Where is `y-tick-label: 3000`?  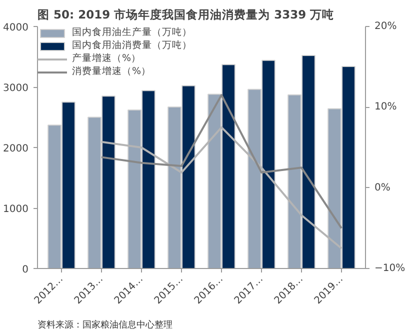
y-tick-label: 3000 is located at coordinates (16, 88).